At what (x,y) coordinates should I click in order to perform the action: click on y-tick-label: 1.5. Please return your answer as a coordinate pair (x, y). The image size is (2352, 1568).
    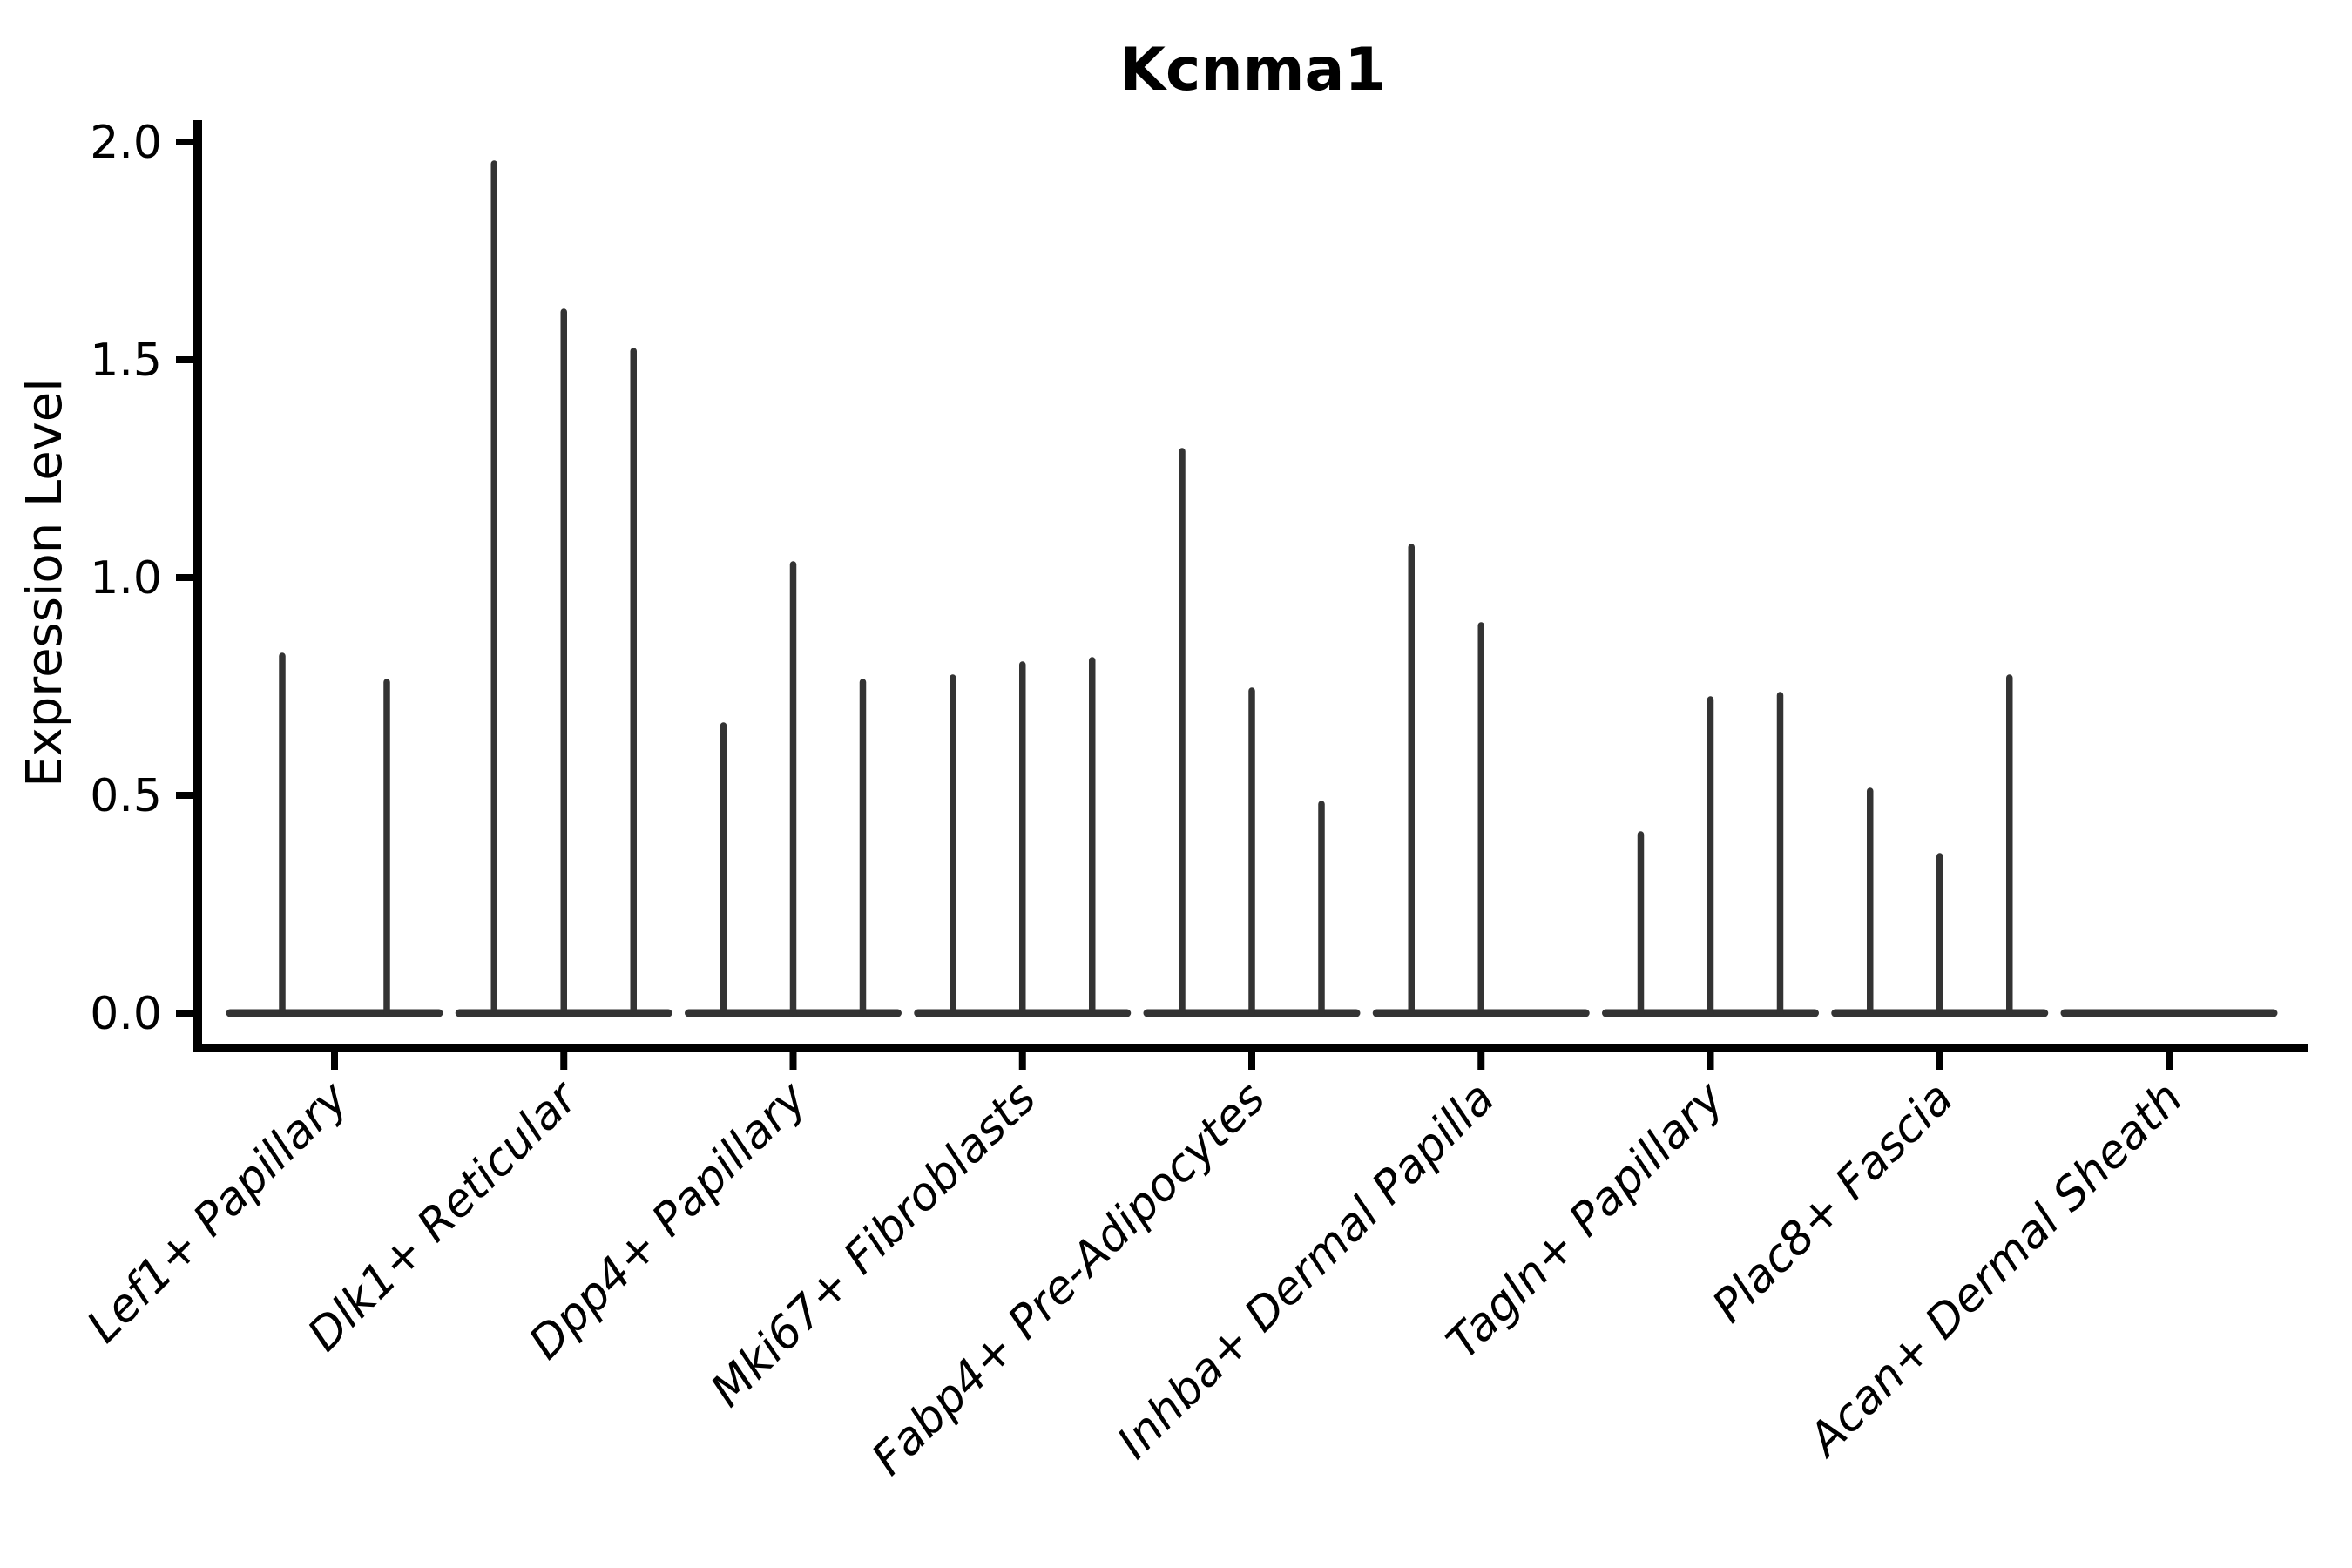
    Looking at the image, I should click on (126, 361).